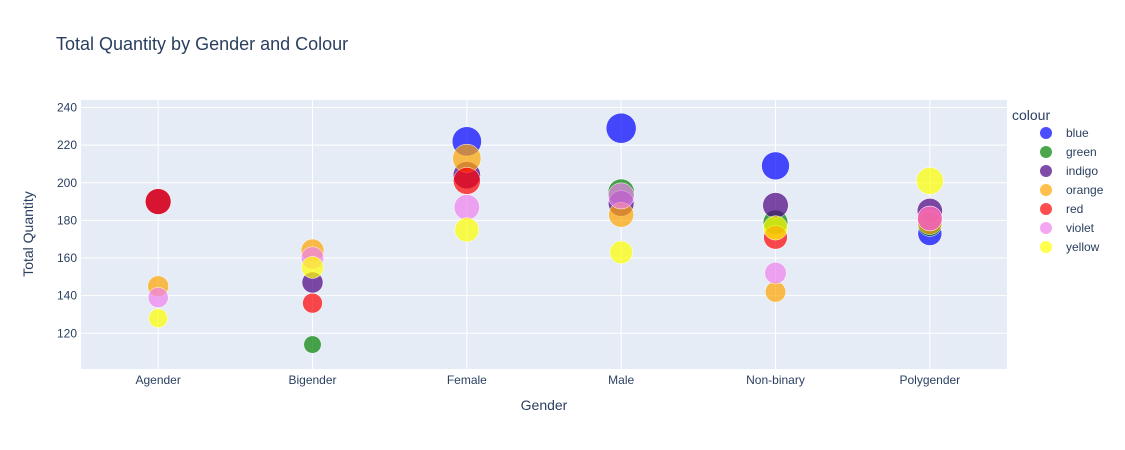 Image resolution: width=1125 pixels, height=450 pixels. Describe the element at coordinates (775, 380) in the screenshot. I see `x-tick-label: Non-binary` at that location.